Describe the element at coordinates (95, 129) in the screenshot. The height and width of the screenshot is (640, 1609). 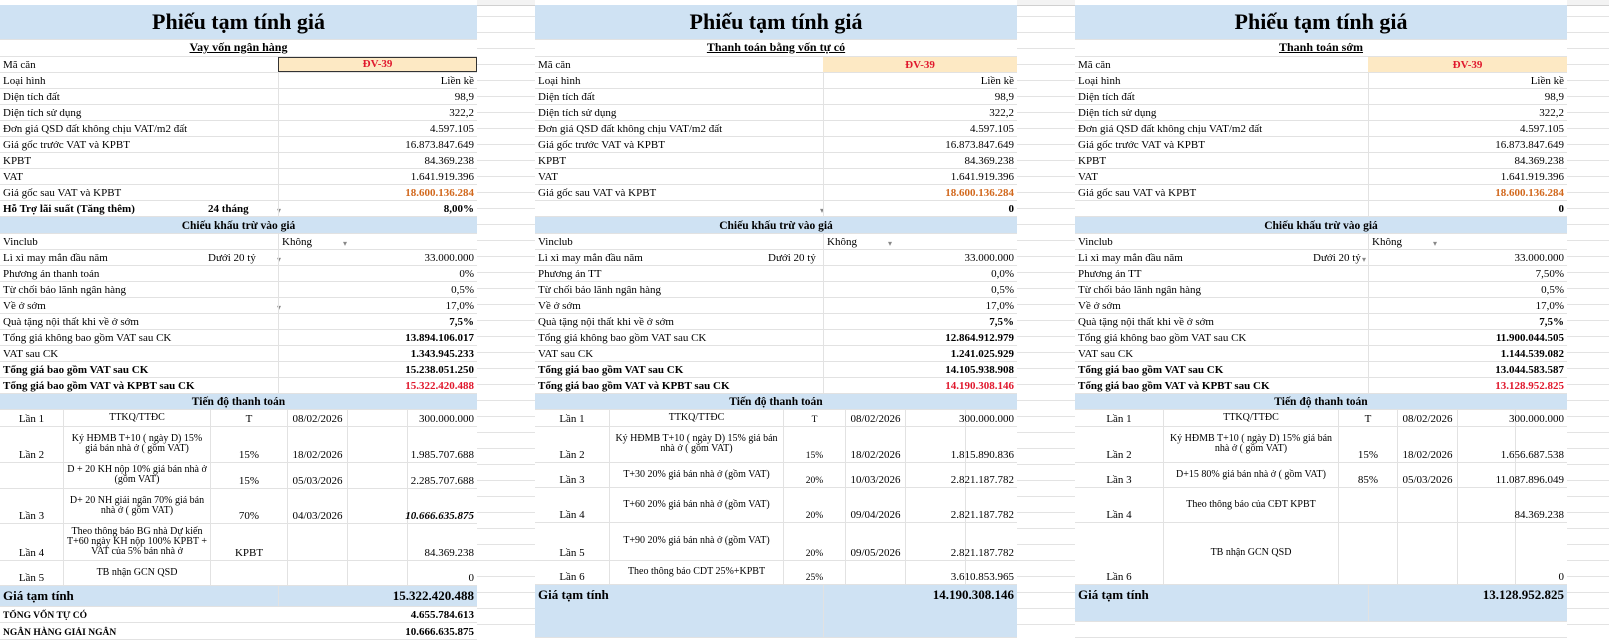
I see `info-label: Đơn giá QSD đất không chịu VAT/m2 đất` at that location.